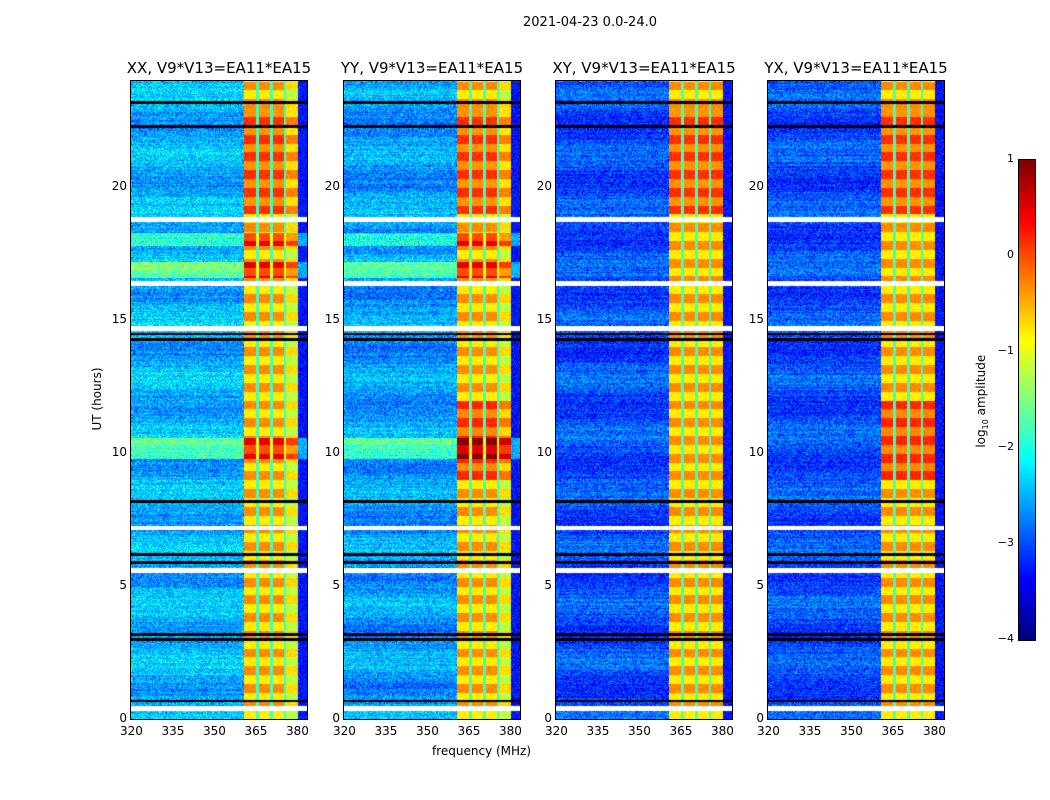 The image size is (1050, 800). What do you see at coordinates (219, 68) in the screenshot?
I see `panel-title: XX, V9*V13=EA11*EA15` at bounding box center [219, 68].